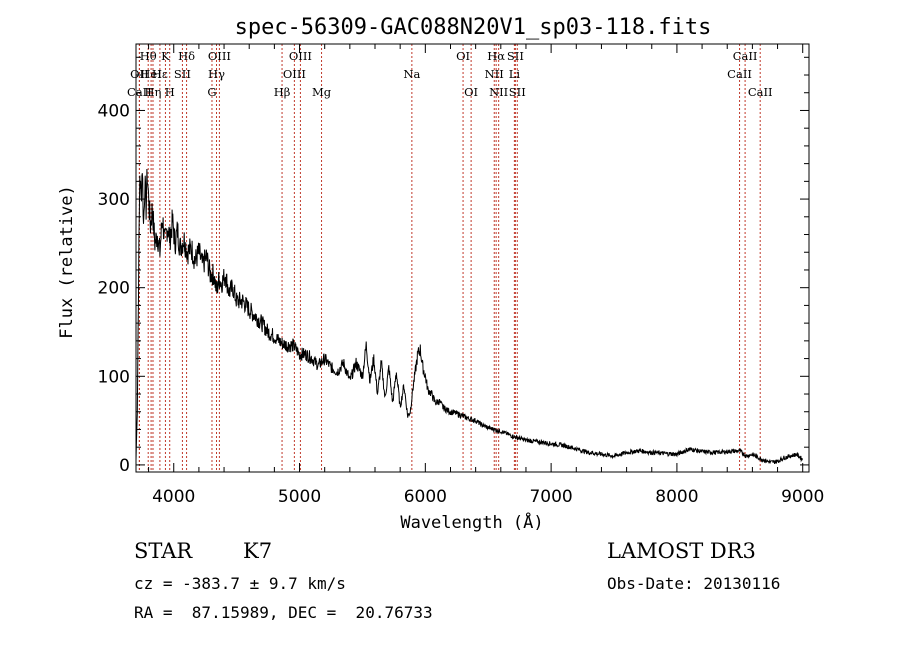 The height and width of the screenshot is (649, 900). I want to click on survey-name: LAMOST DR3, so click(681, 551).